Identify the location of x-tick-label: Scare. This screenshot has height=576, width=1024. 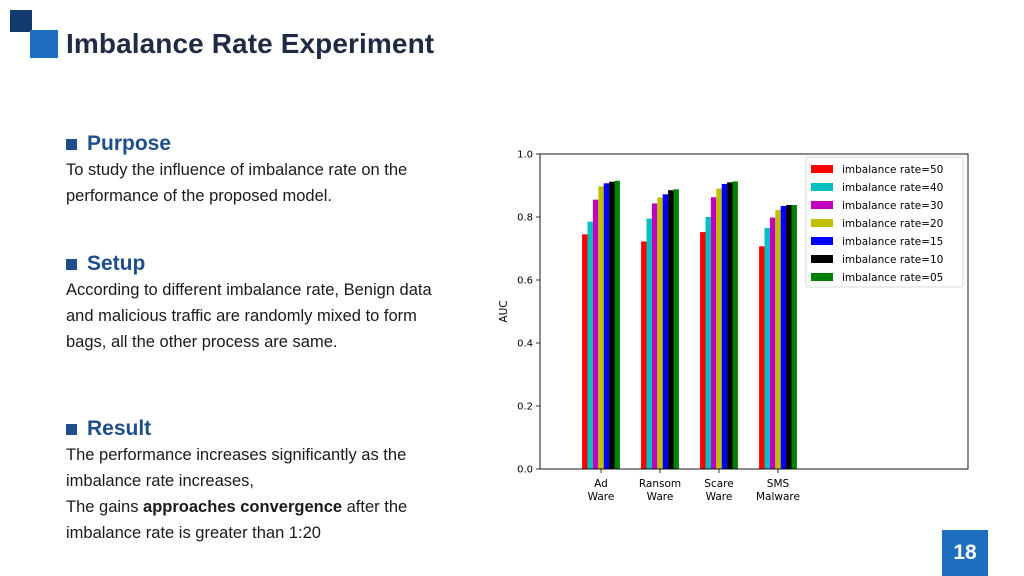
(718, 484).